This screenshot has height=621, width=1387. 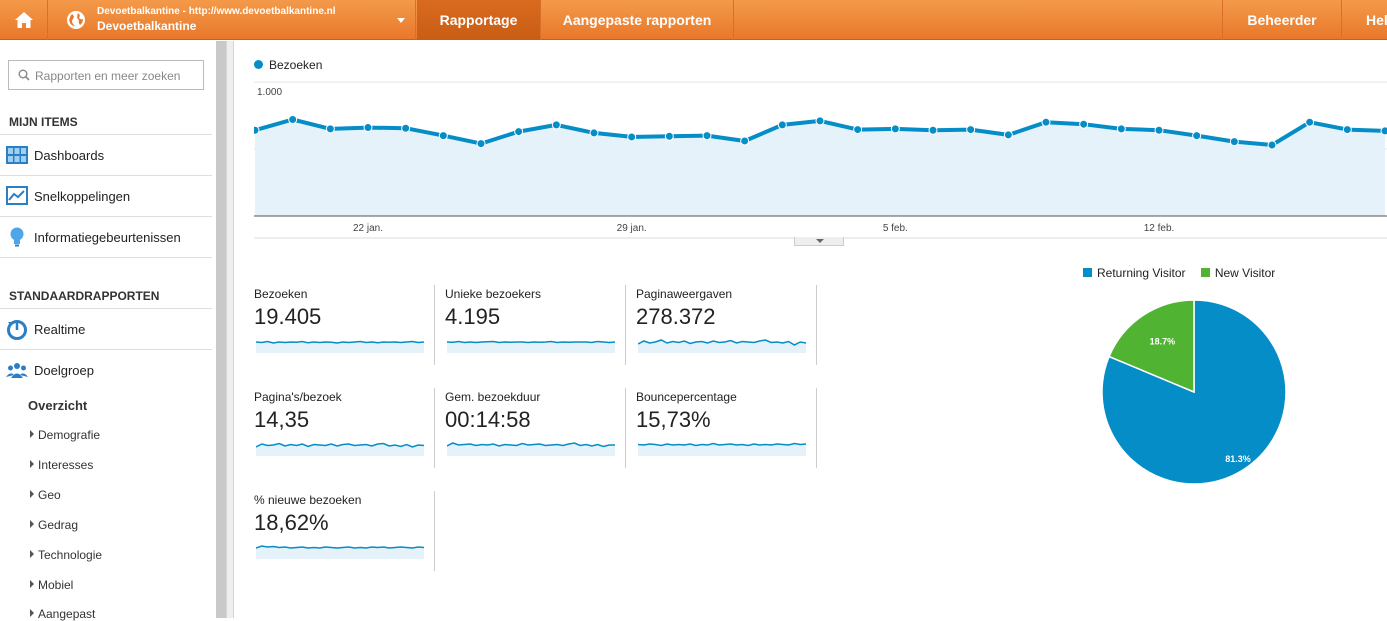 I want to click on search-placeholder: Rapporten en meer zoeken, so click(x=108, y=76).